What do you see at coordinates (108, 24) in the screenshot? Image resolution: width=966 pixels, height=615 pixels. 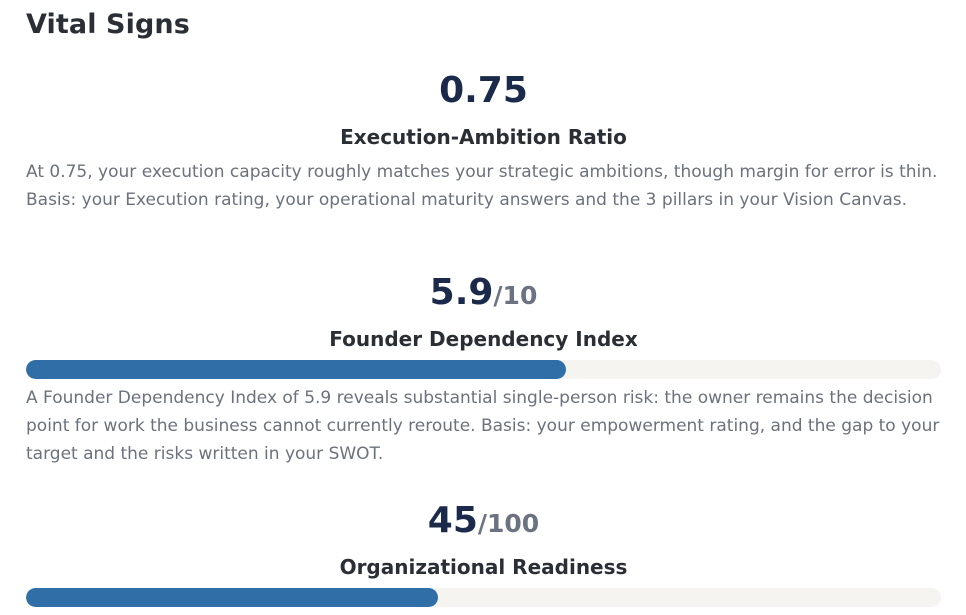 I see `page-title: Vital Signs` at bounding box center [108, 24].